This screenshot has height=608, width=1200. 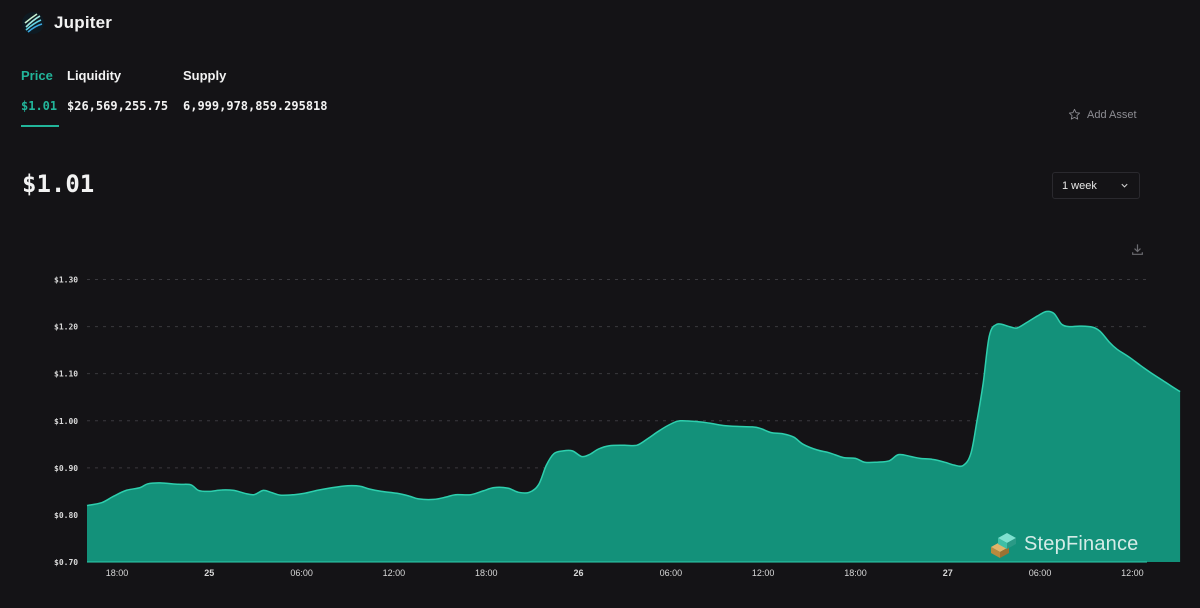 I want to click on y-tick-label: $1.00, so click(x=66, y=421).